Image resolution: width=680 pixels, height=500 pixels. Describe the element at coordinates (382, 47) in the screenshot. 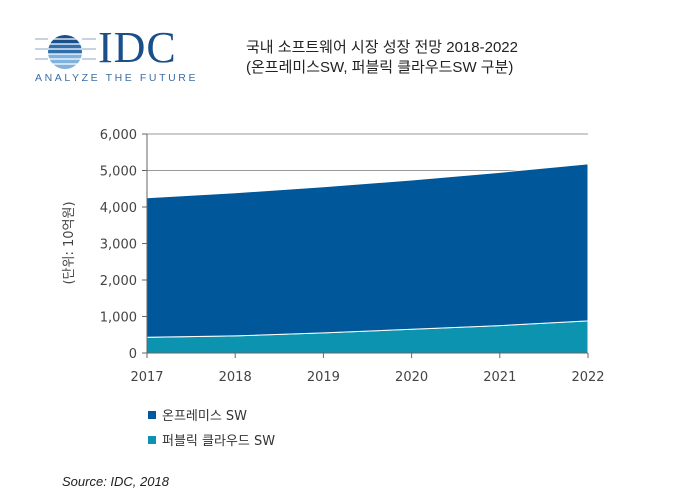

I see `title-line-1: 국내 소프트웨어 시장 성장 전망 2018-2022` at that location.